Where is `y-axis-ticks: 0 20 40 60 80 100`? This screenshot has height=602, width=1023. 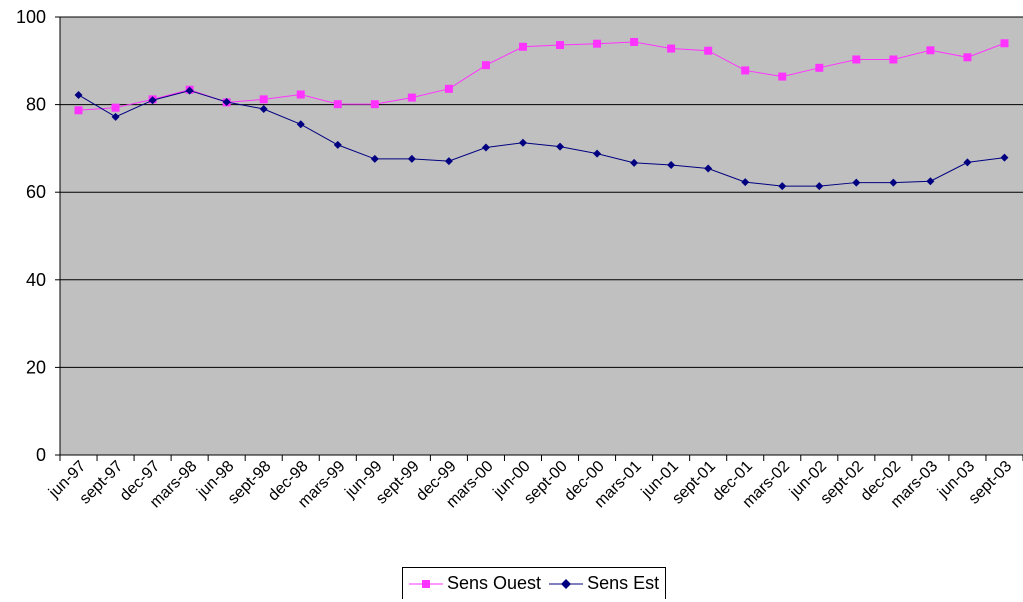
y-axis-ticks: 0 20 40 60 80 100 is located at coordinates (38, 236).